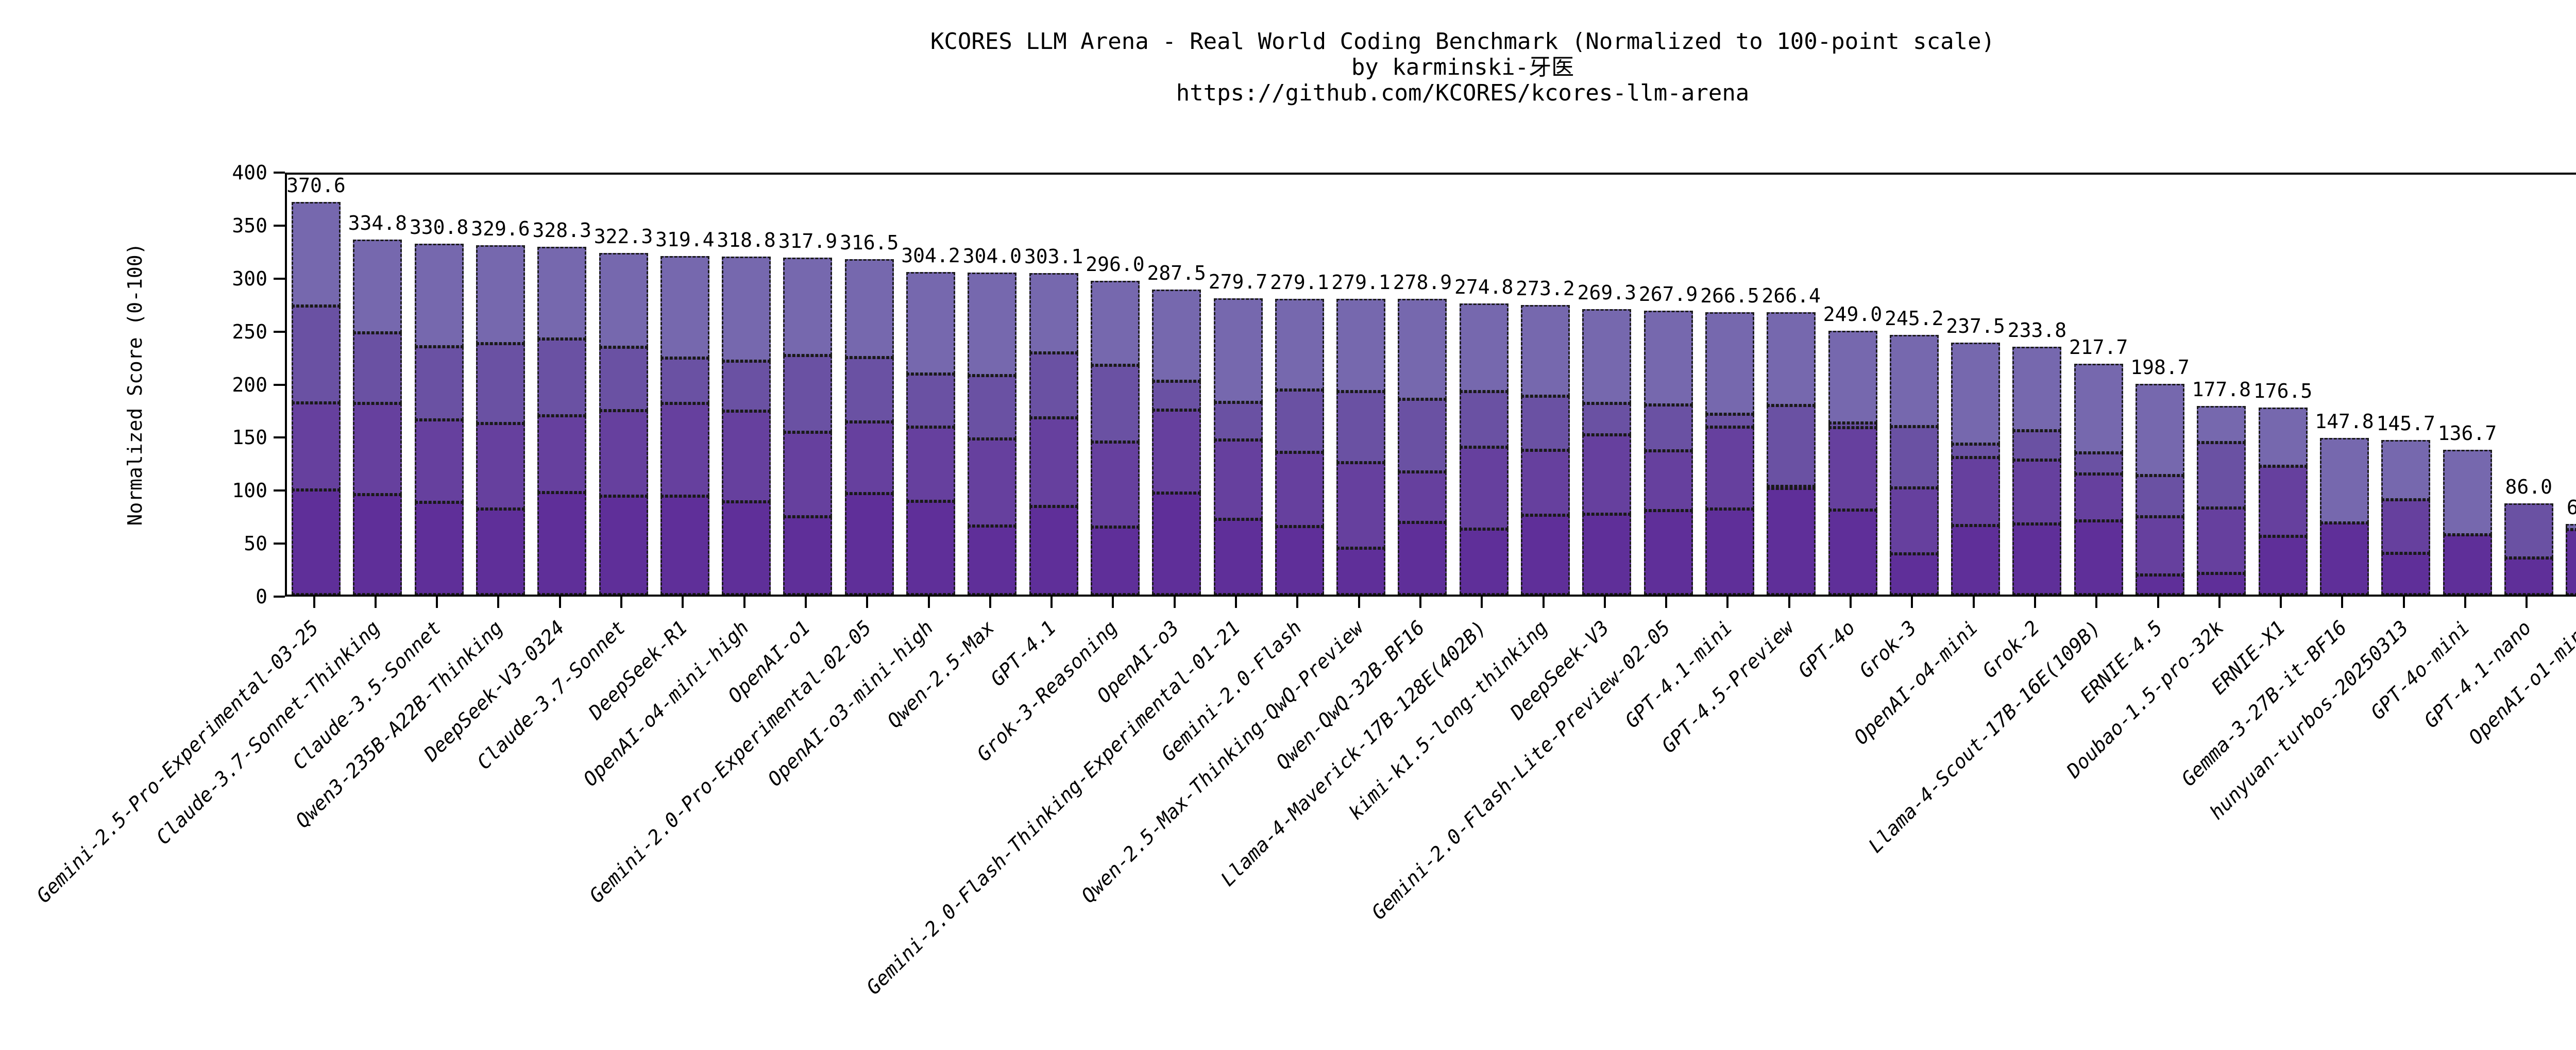  I want to click on bar-value-label: 296.0, so click(1115, 264).